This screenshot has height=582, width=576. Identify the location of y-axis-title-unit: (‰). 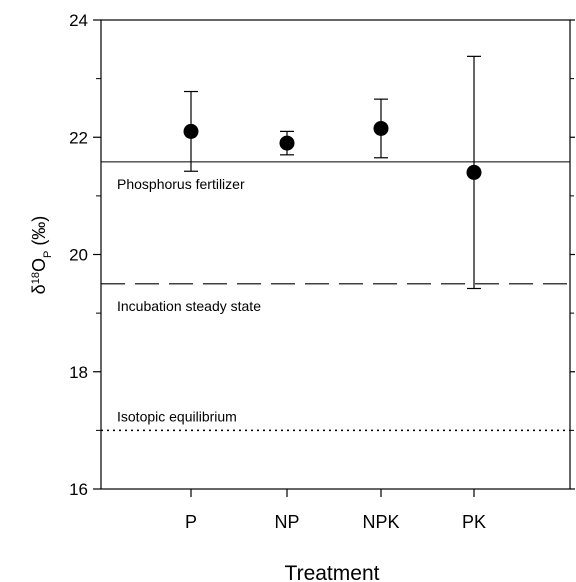
(39, 233).